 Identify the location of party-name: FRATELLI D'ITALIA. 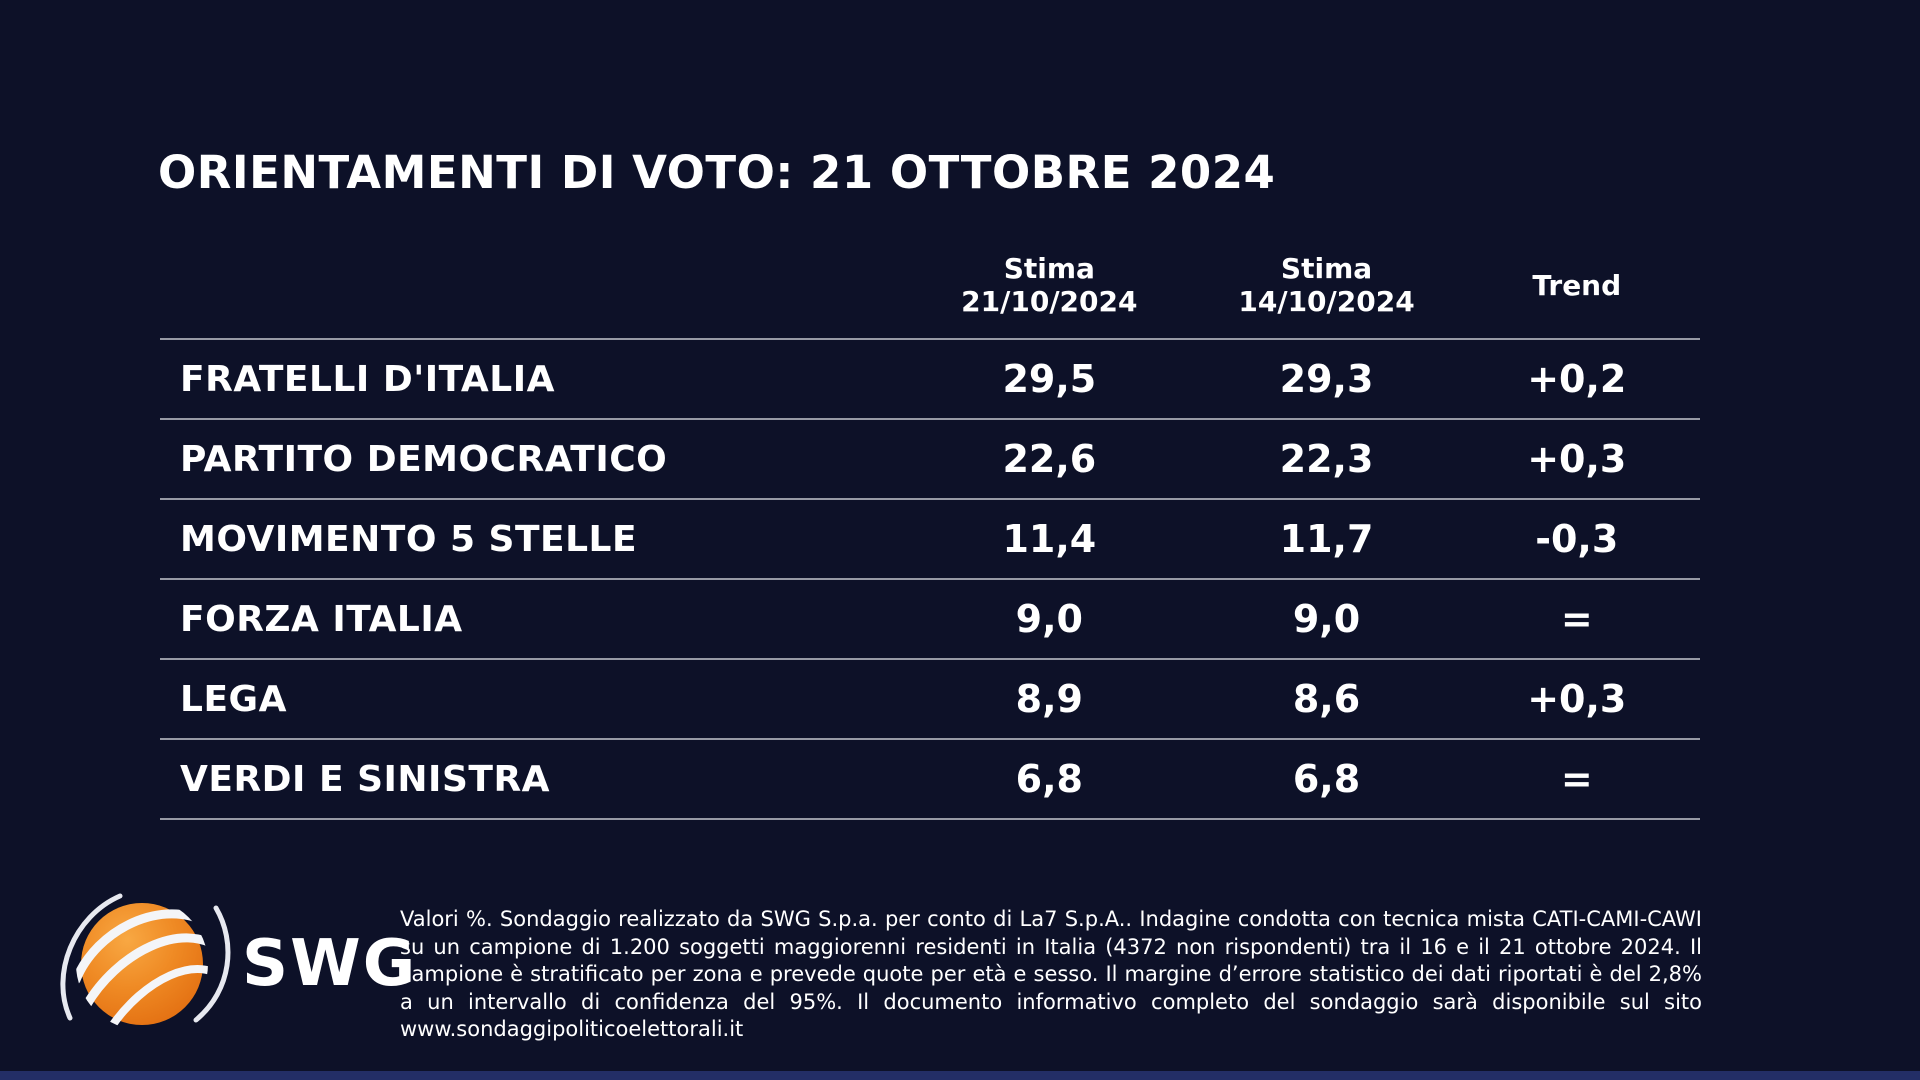
(367, 379).